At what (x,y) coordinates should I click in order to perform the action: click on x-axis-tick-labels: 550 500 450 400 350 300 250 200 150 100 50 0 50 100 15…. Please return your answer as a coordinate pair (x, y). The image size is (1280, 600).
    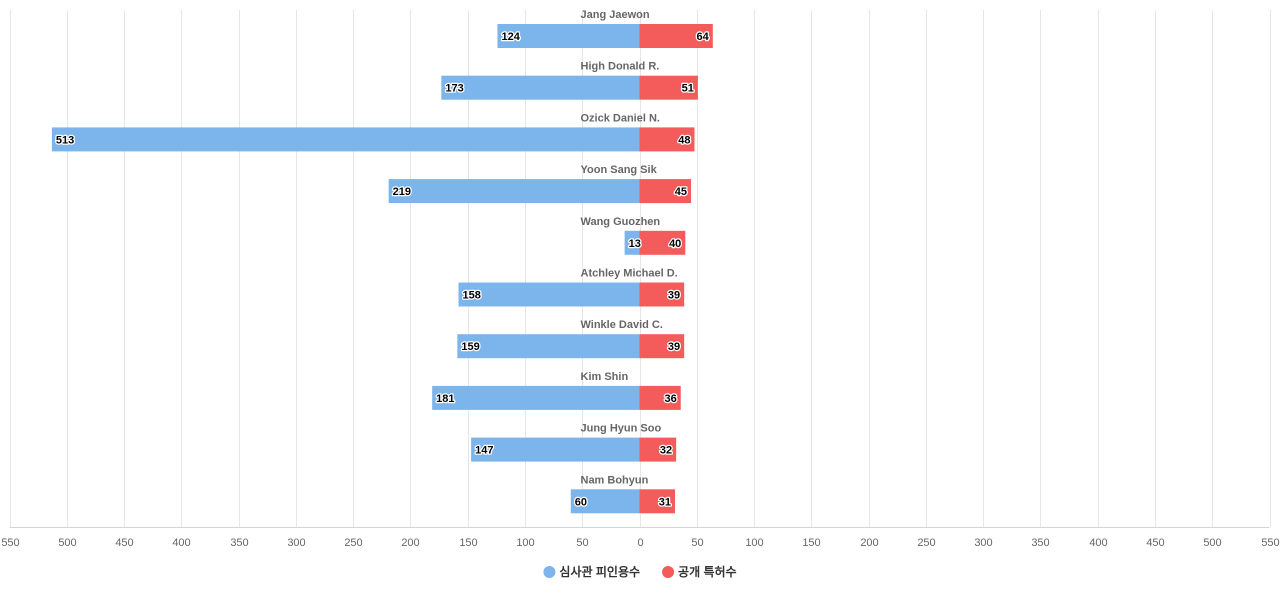
    Looking at the image, I should click on (640, 543).